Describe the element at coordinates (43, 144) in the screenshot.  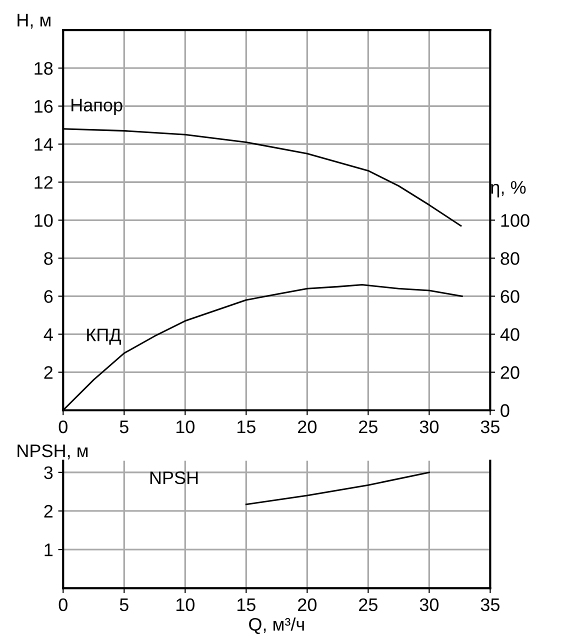
I see `y-tick-label: 14` at that location.